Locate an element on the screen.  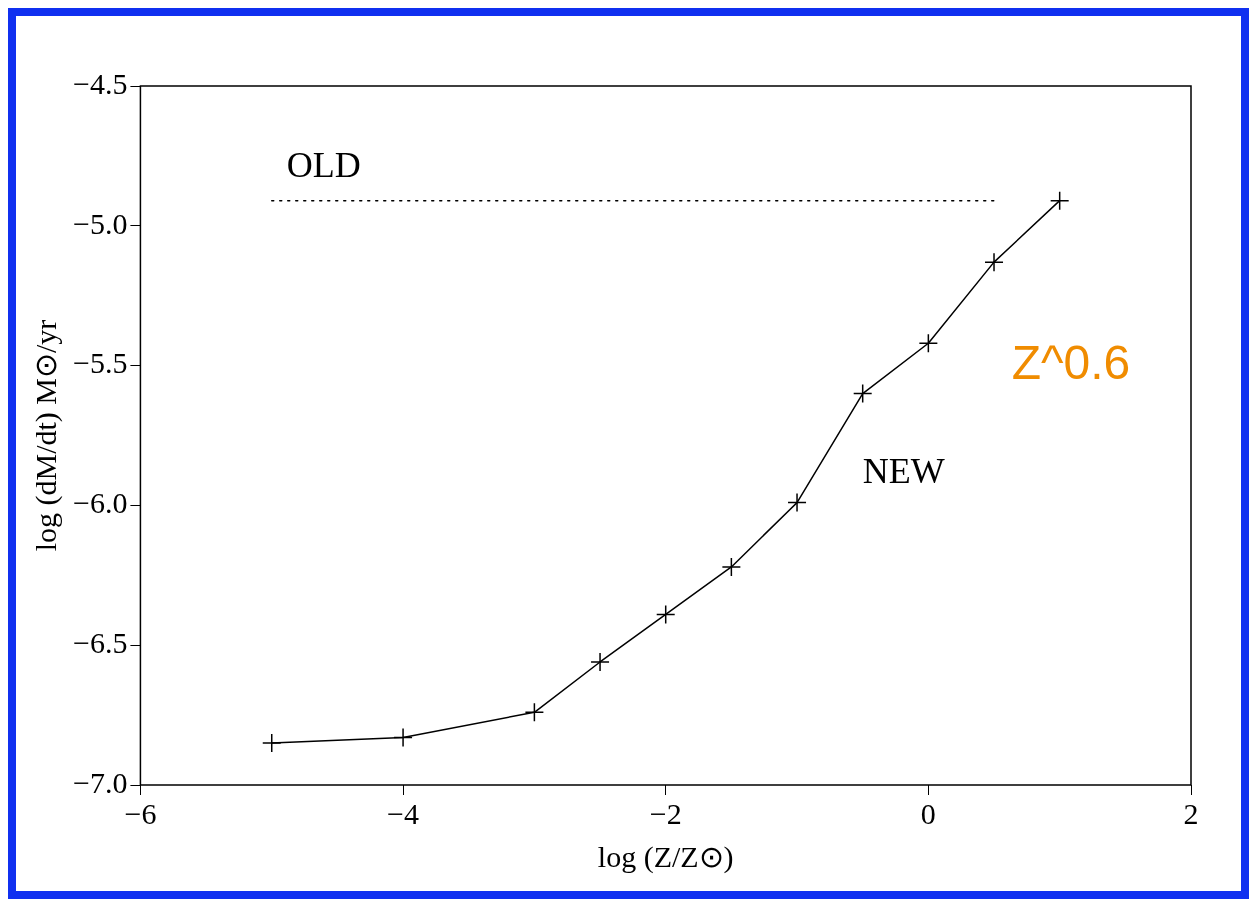
x-tick-label: 0 is located at coordinates (928, 813).